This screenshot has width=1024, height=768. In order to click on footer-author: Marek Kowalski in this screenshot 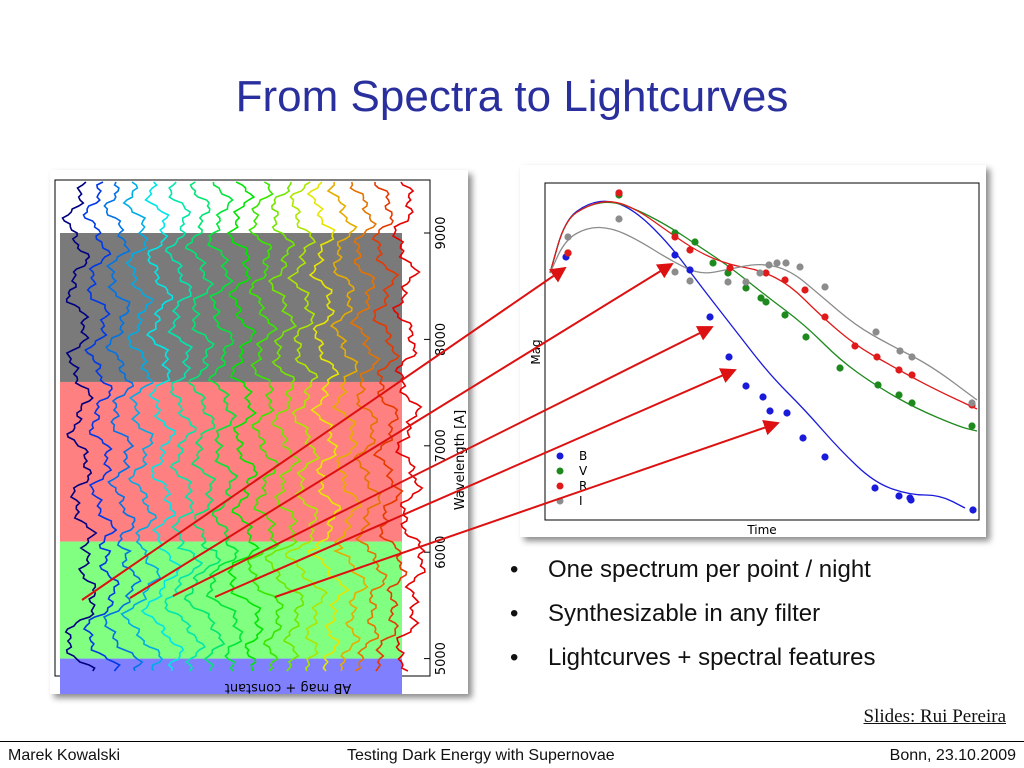, I will do `click(64, 755)`.